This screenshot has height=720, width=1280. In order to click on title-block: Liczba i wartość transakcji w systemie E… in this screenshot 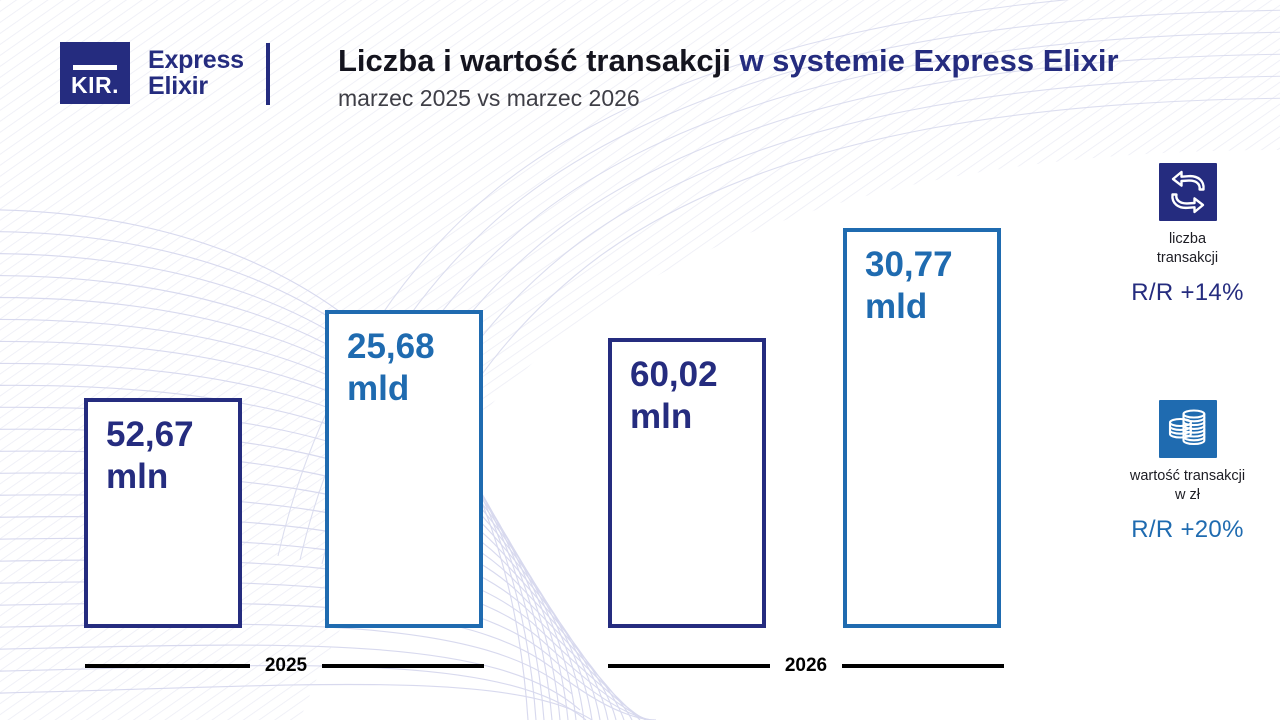, I will do `click(728, 77)`.